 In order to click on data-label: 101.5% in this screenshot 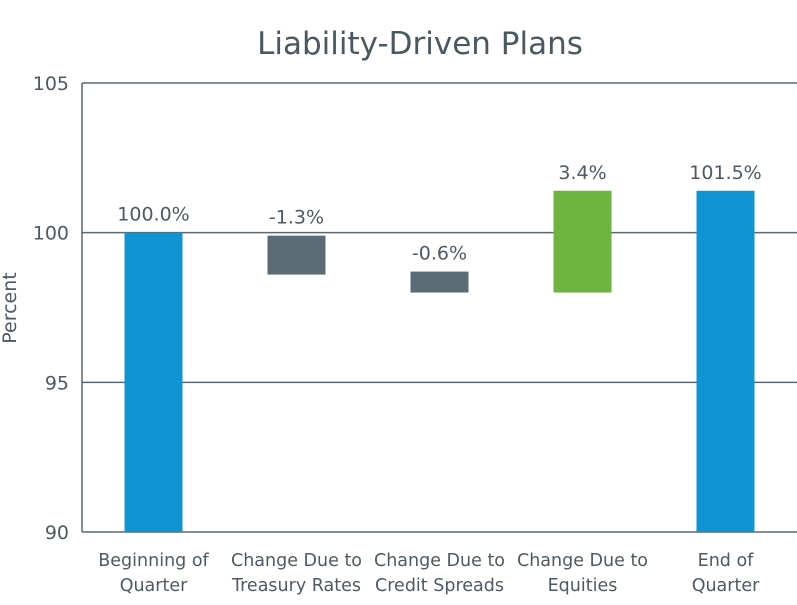, I will do `click(725, 173)`.